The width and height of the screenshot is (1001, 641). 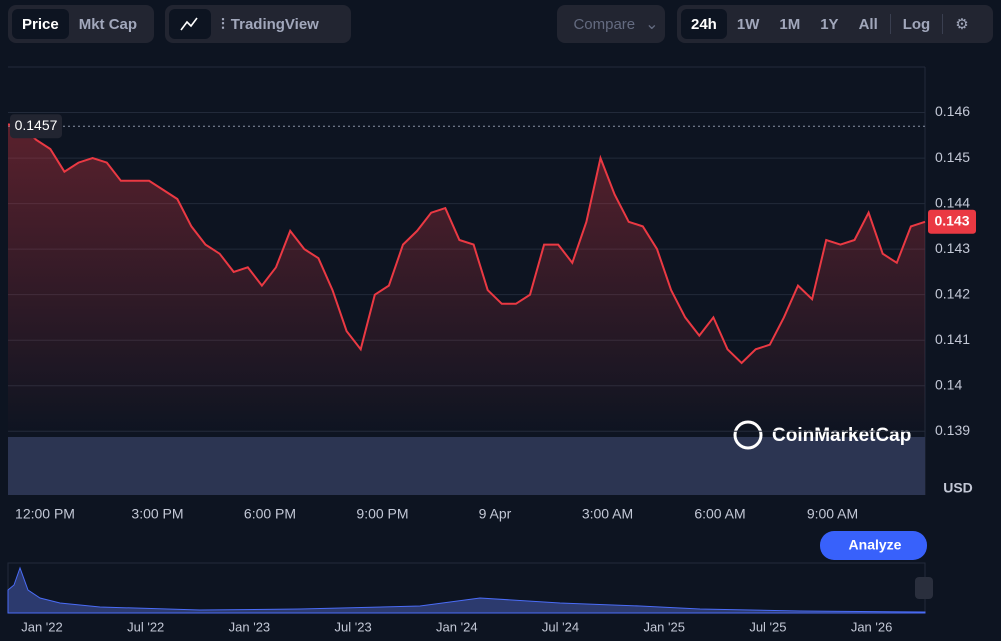 I want to click on chart-style: ⫶ TradingView, so click(x=258, y=24).